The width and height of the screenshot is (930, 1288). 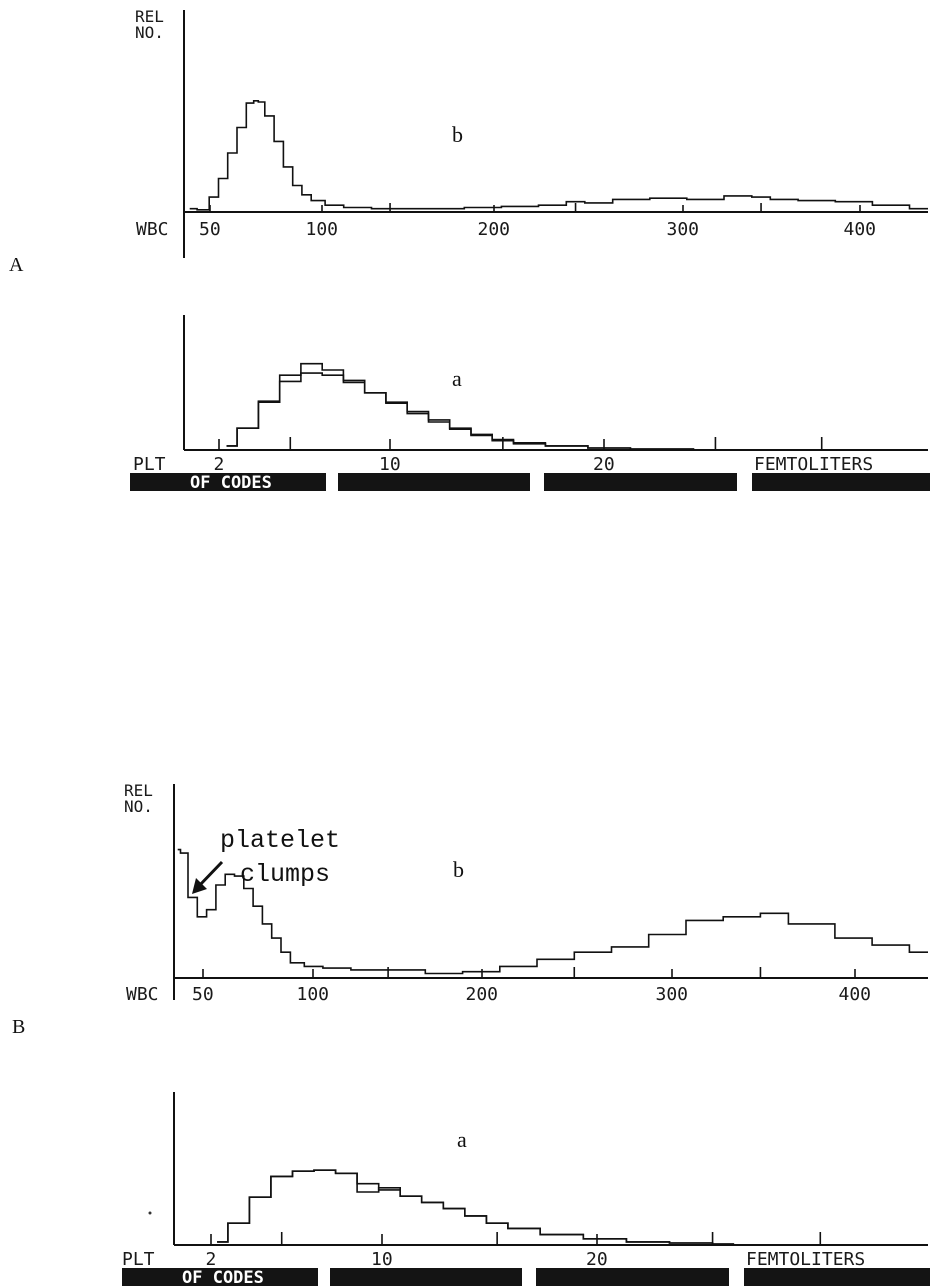 What do you see at coordinates (285, 874) in the screenshot?
I see `platelet-clumps-annotation-line-2: clumps` at bounding box center [285, 874].